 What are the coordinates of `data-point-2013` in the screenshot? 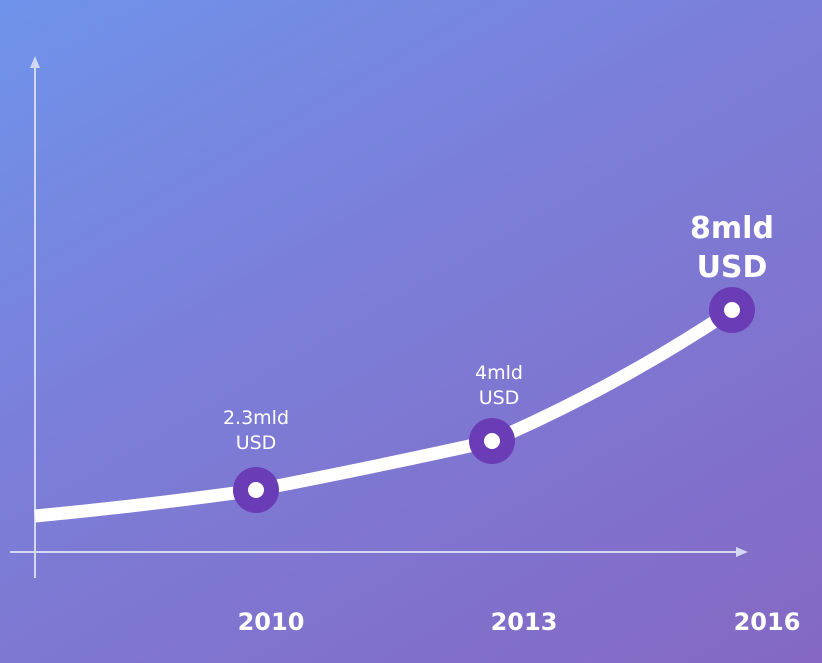 It's located at (492, 441).